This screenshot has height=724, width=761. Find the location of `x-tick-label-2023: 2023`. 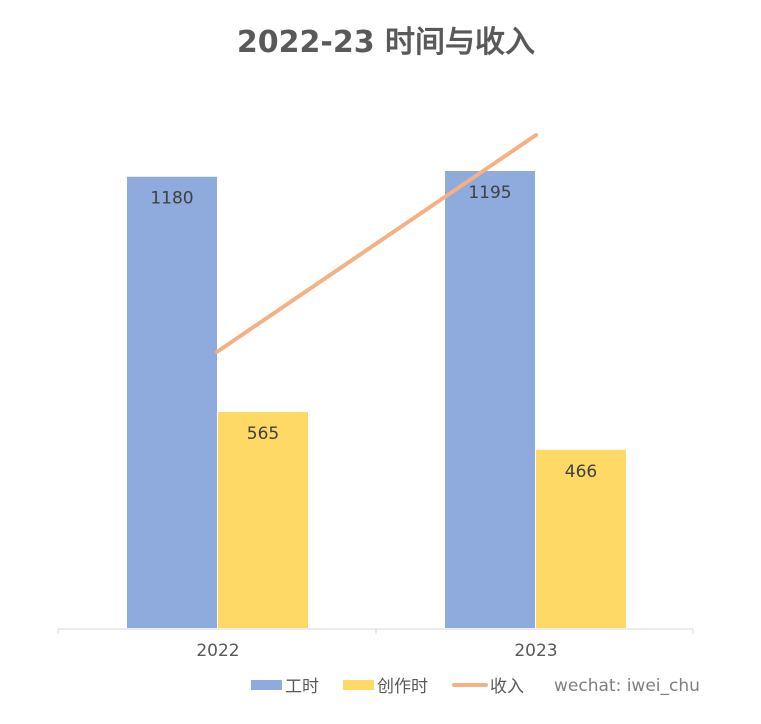

x-tick-label-2023: 2023 is located at coordinates (535, 651).